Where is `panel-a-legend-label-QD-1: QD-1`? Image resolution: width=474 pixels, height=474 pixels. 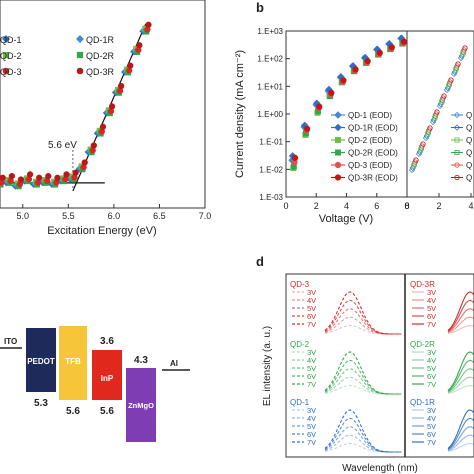 panel-a-legend-label-QD-1: QD-1 is located at coordinates (11, 40).